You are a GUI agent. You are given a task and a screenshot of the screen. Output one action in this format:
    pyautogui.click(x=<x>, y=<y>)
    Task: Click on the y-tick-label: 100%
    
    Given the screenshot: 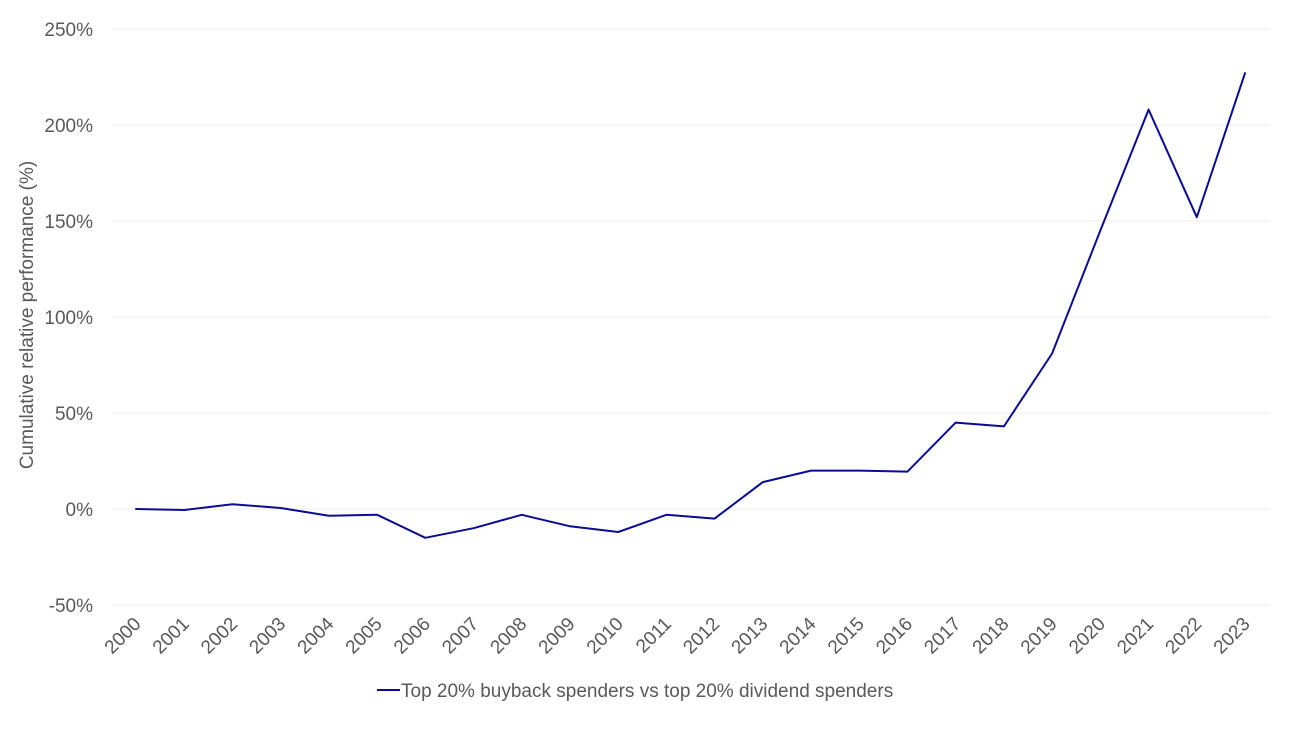 What is the action you would take?
    pyautogui.click(x=68, y=318)
    